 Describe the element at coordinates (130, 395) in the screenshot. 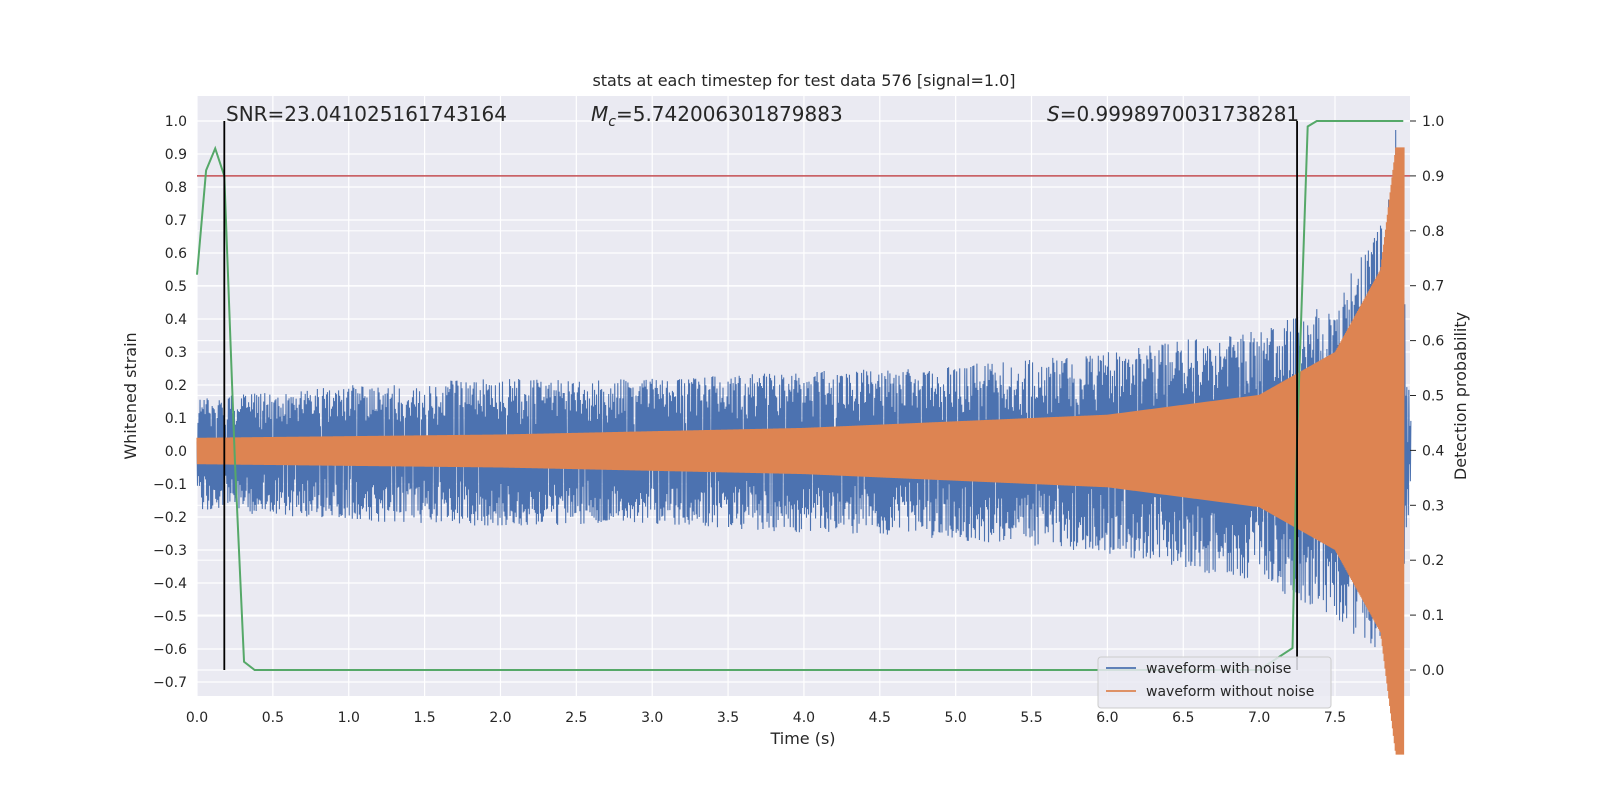

I see `y-axis-label: Whitened strain` at that location.